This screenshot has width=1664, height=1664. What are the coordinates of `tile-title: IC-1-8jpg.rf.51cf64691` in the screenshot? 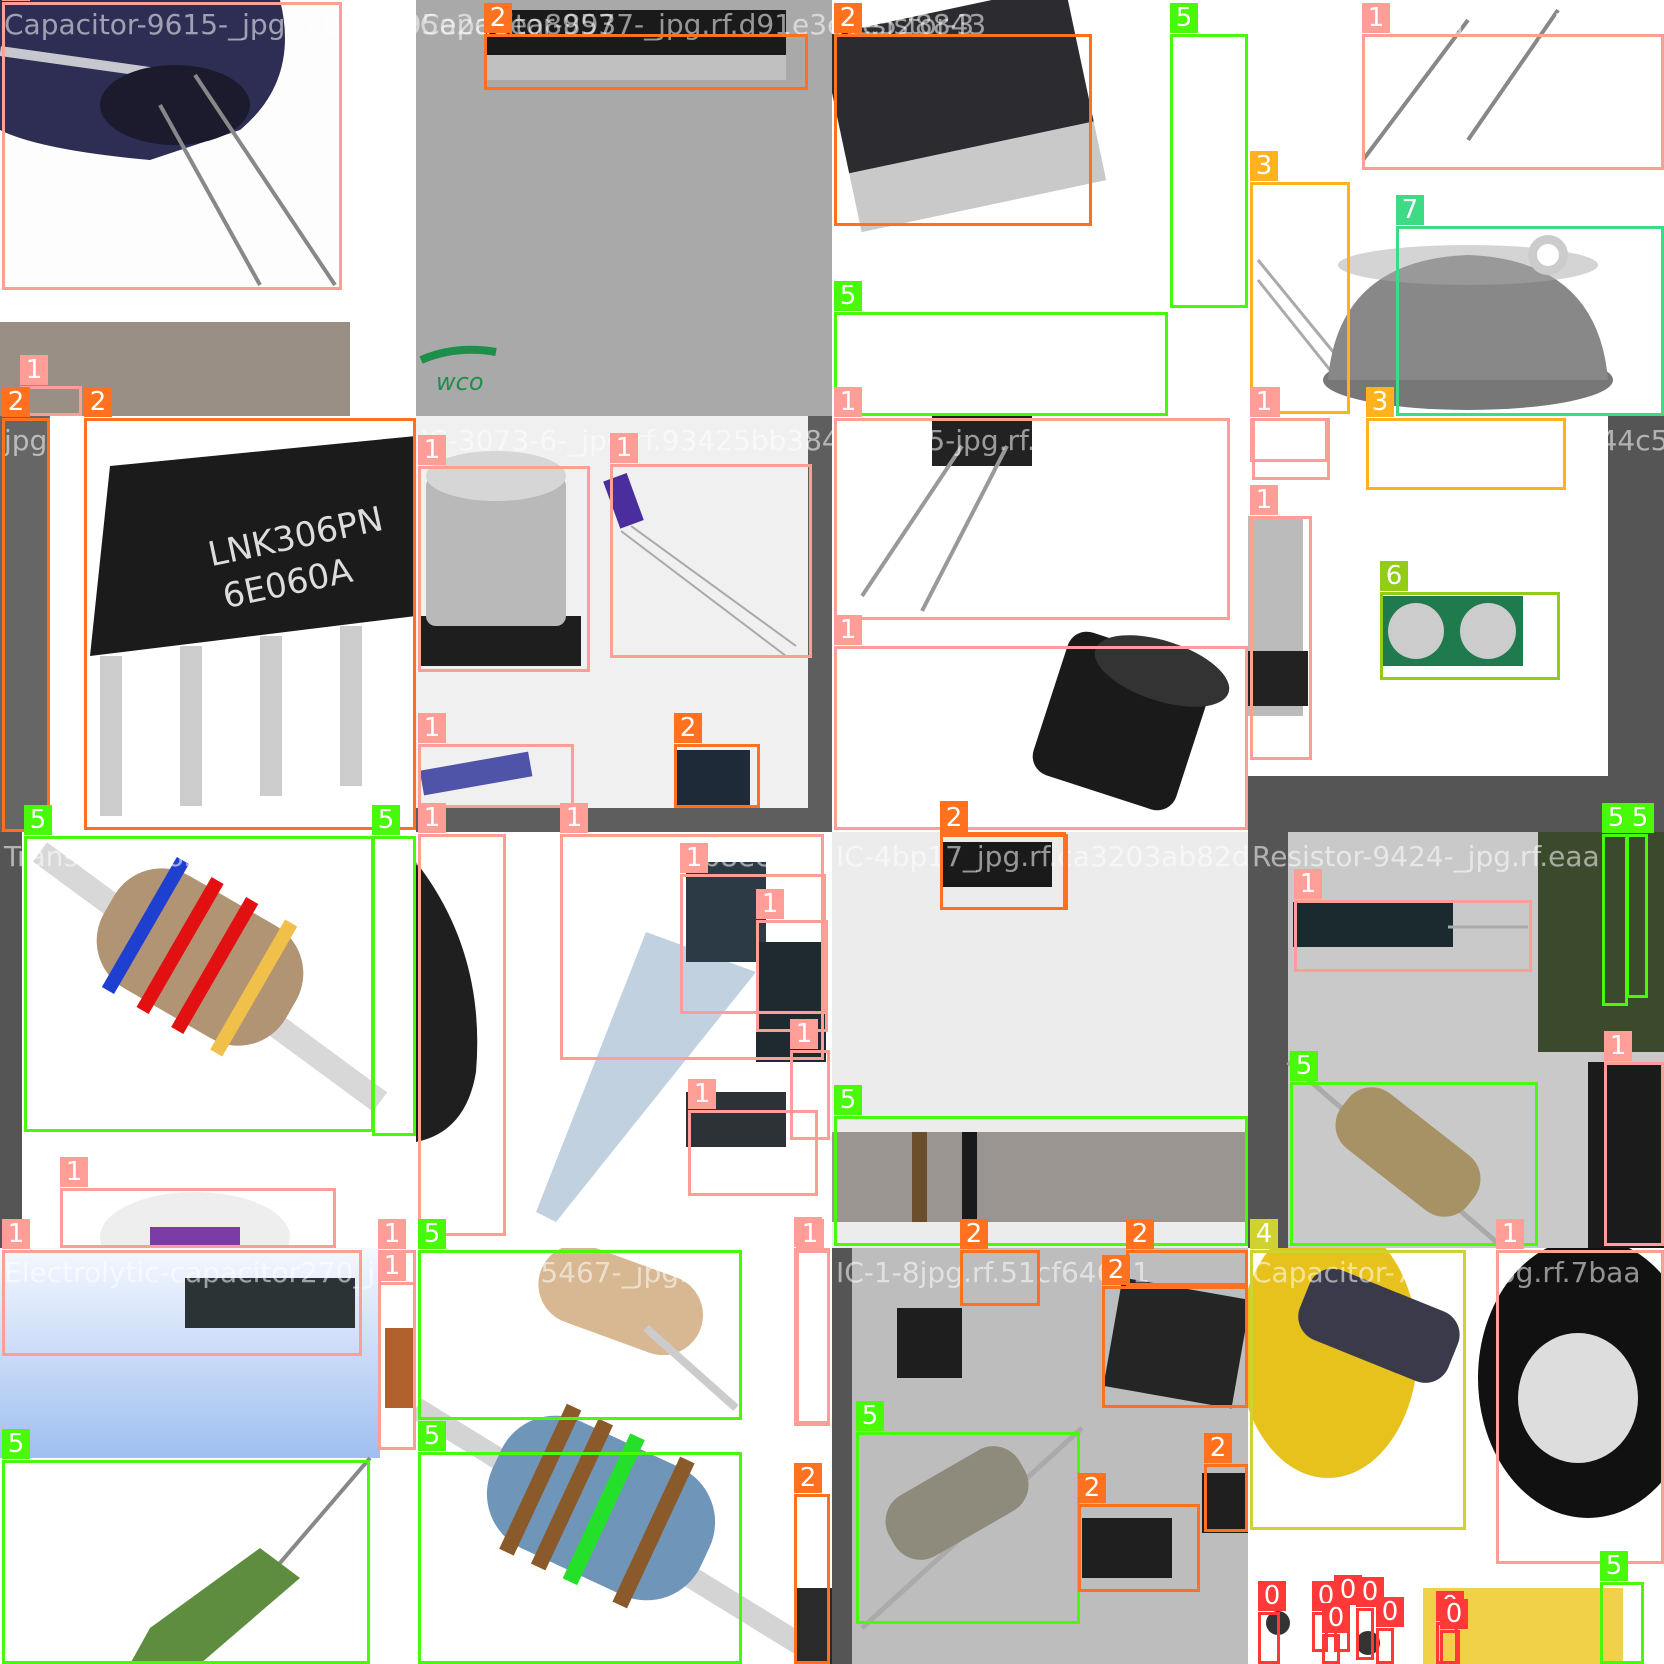 It's located at (993, 1272).